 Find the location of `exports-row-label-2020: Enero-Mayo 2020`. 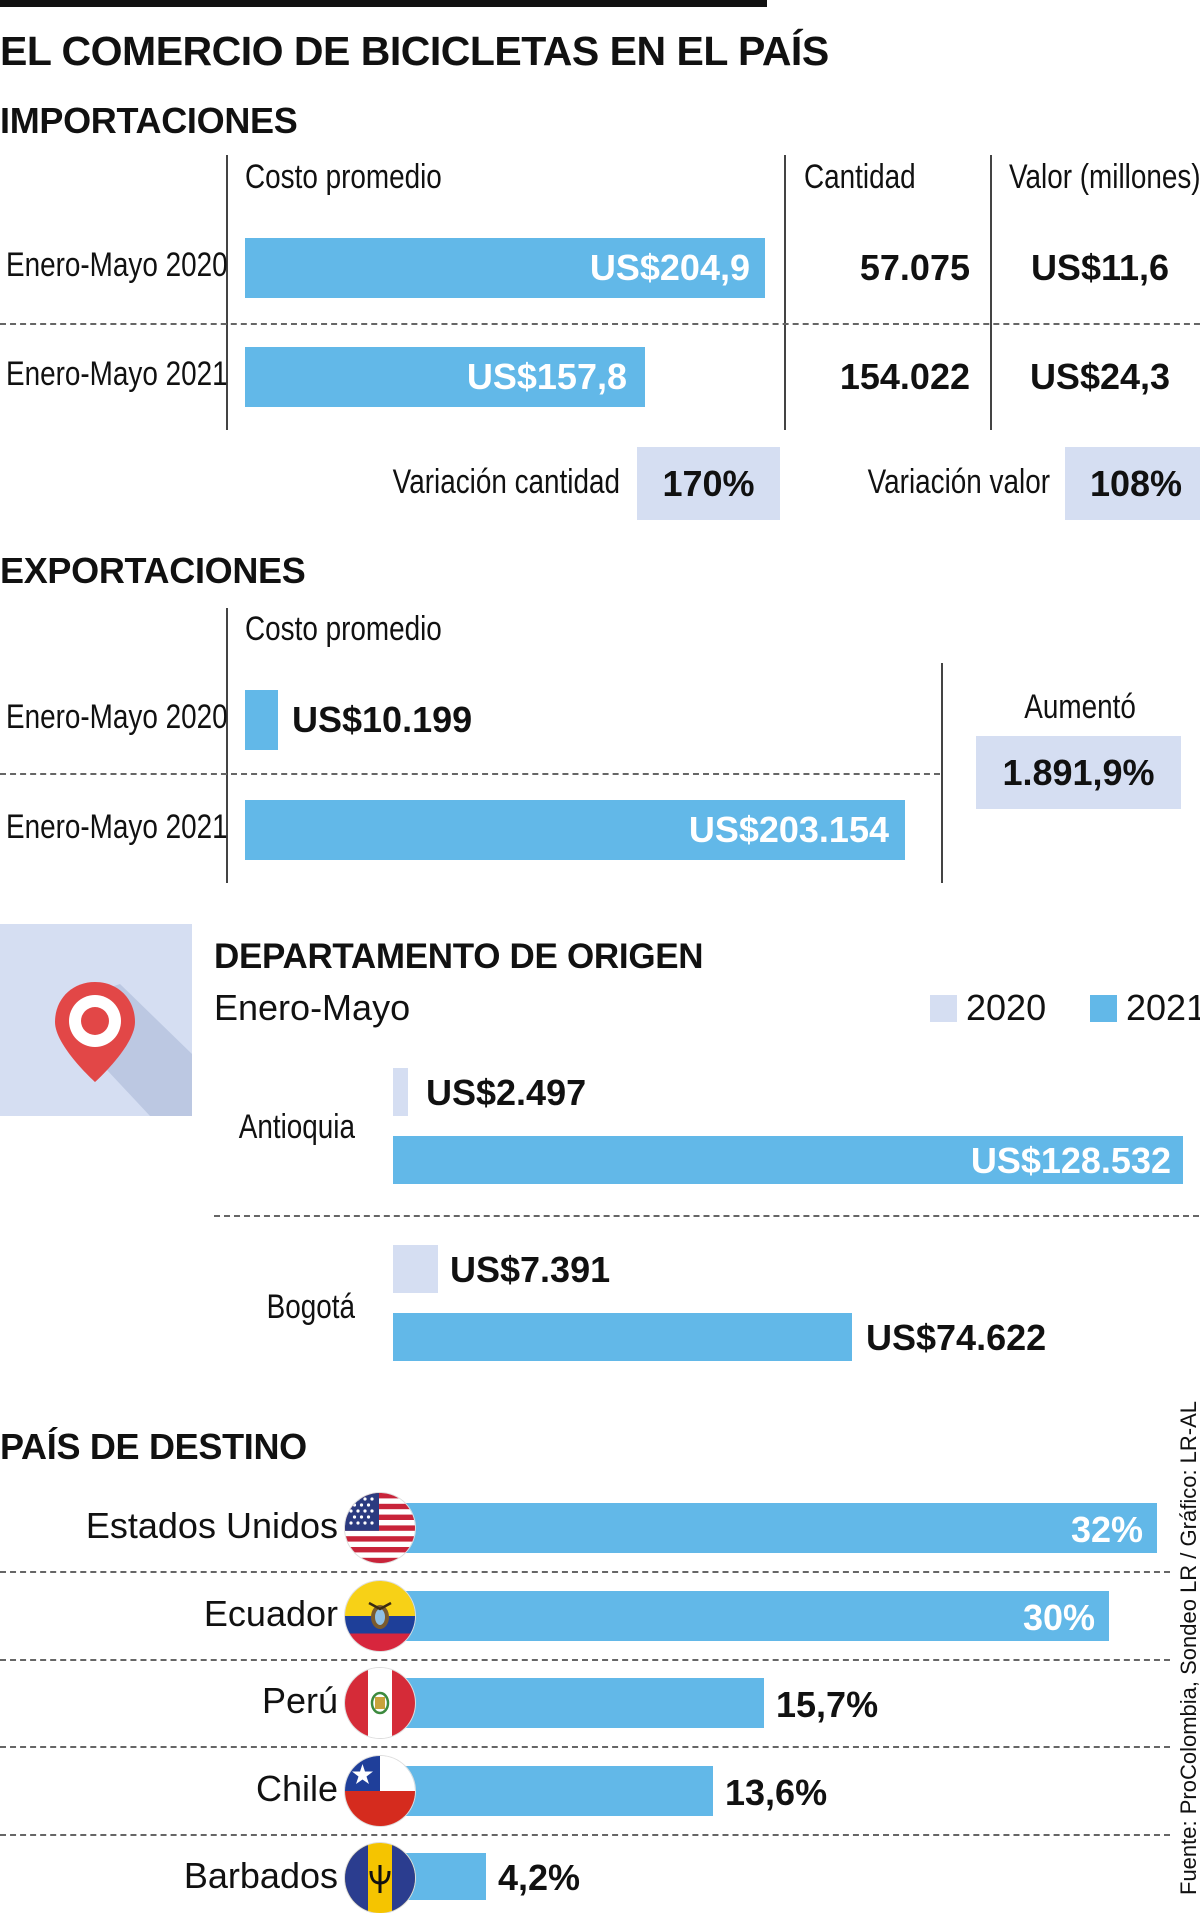

exports-row-label-2020: Enero-Mayo 2020 is located at coordinates (117, 717).